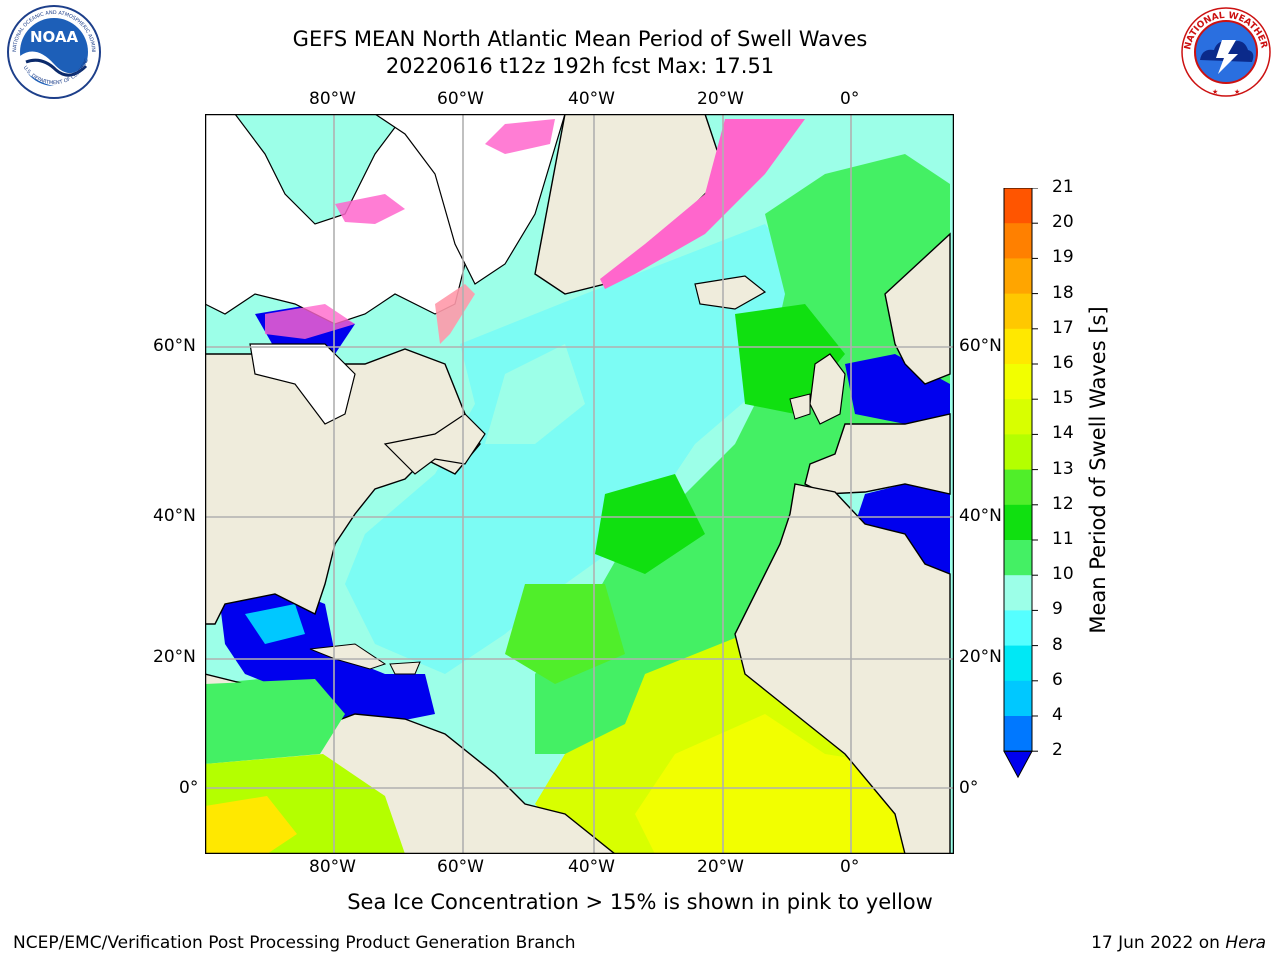 This screenshot has height=960, width=1280. I want to click on lat-label-left: 40°N, so click(174, 516).